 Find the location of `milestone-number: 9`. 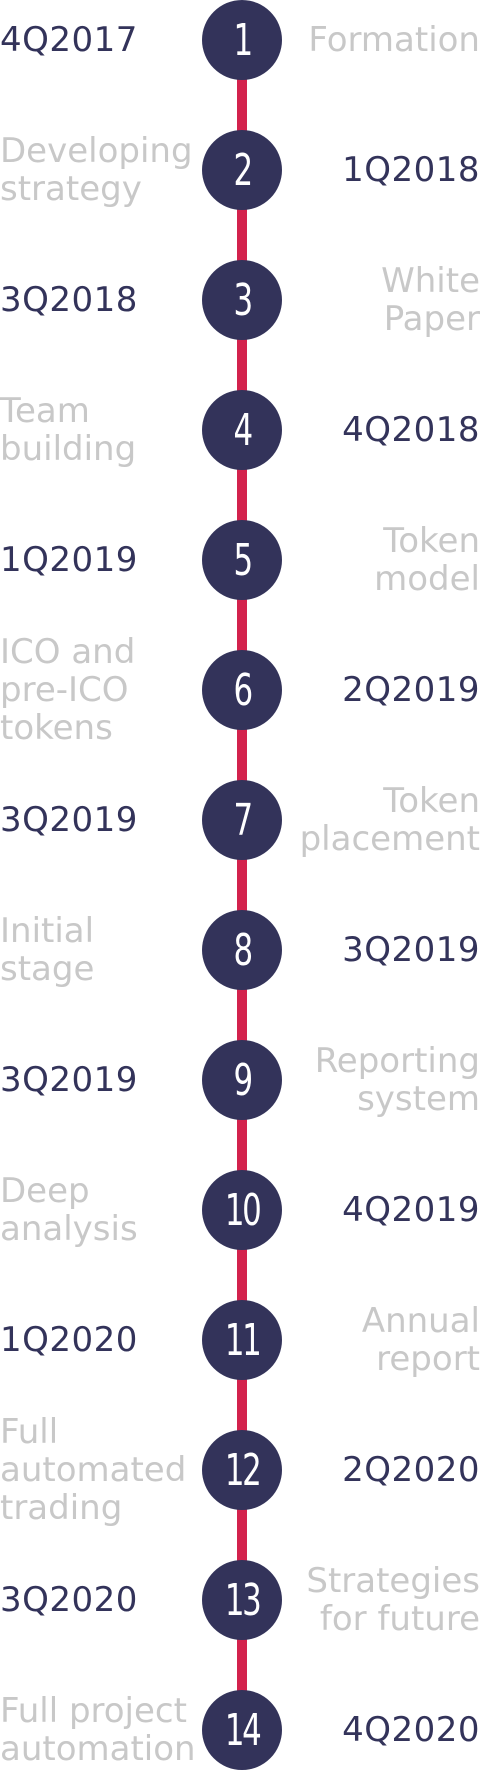

milestone-number: 9 is located at coordinates (243, 1080).